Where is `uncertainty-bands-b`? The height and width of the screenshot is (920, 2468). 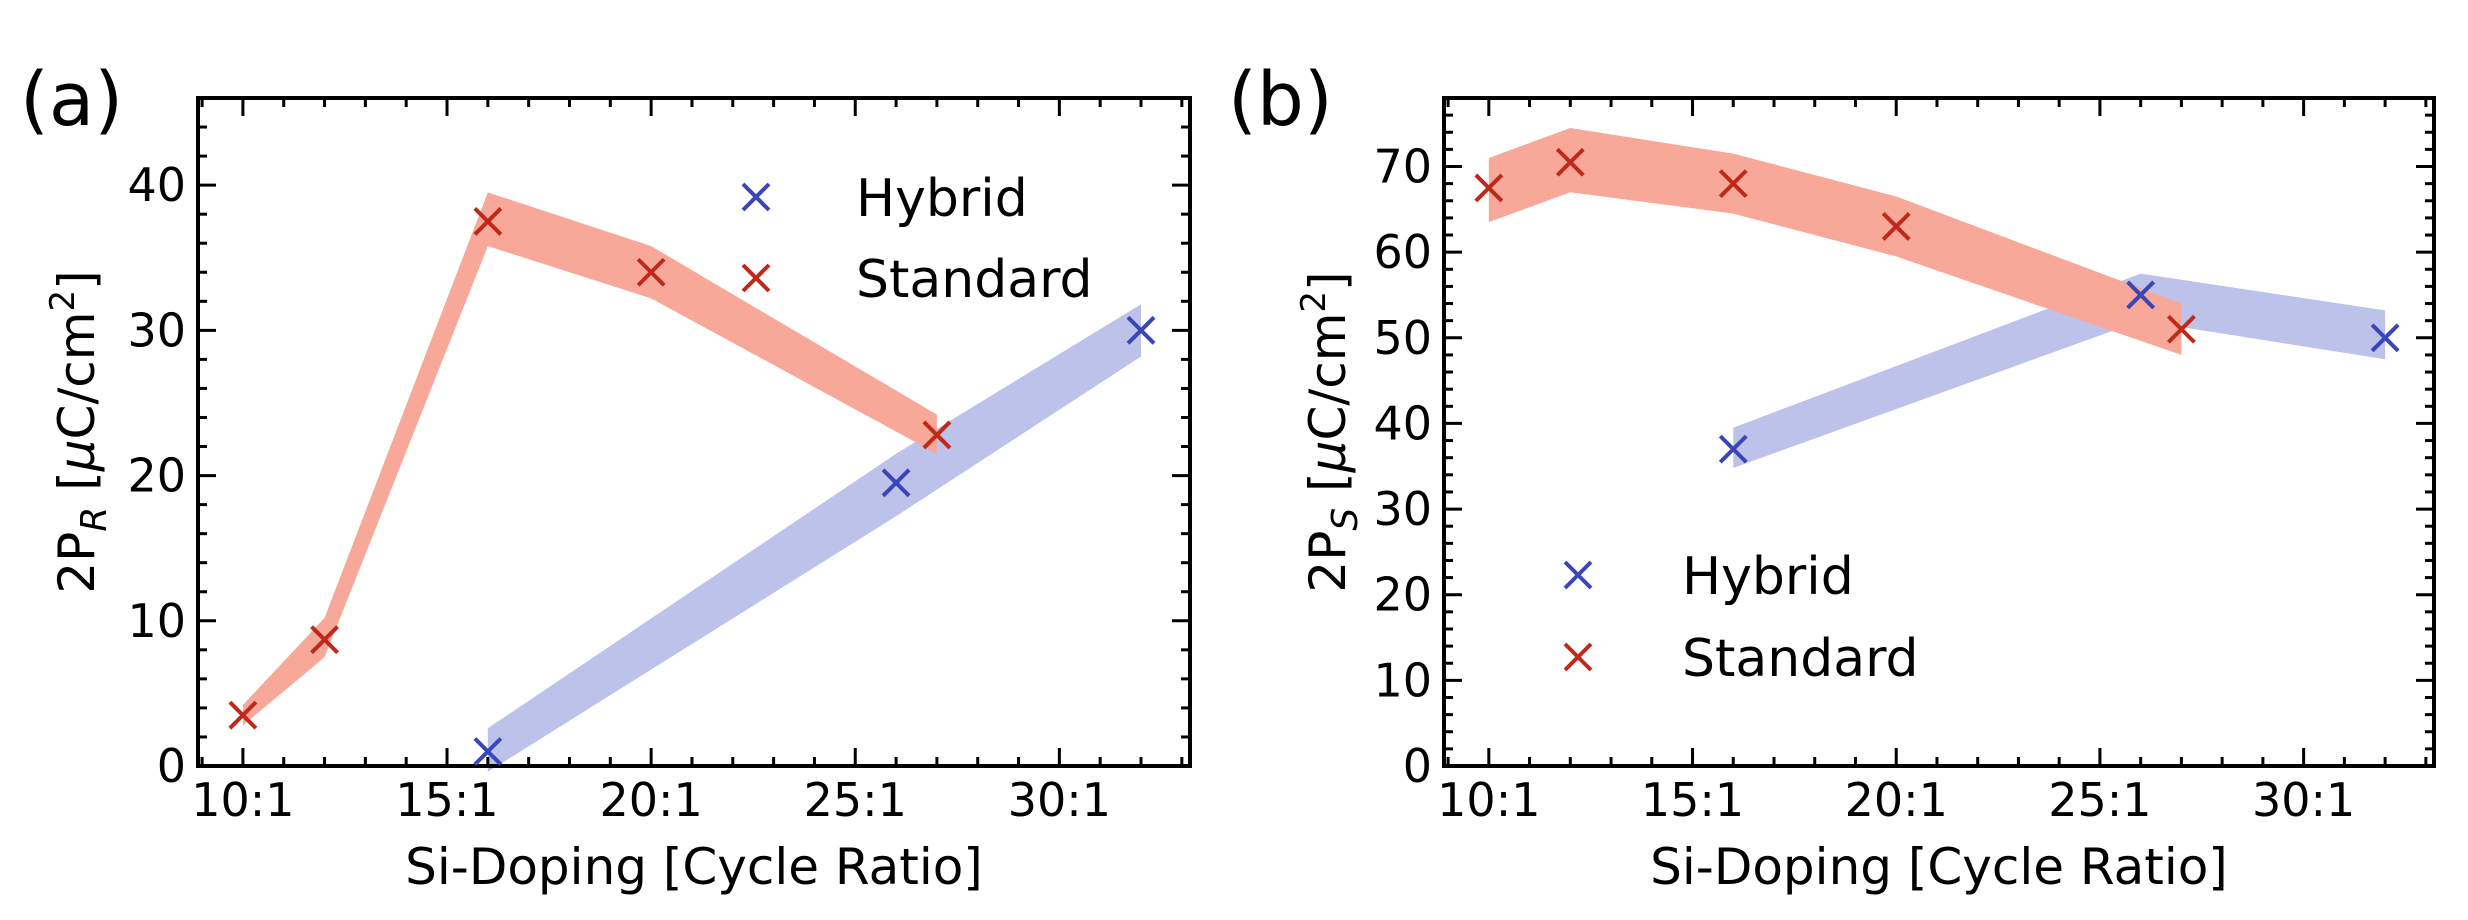 uncertainty-bands-b is located at coordinates (1937, 297).